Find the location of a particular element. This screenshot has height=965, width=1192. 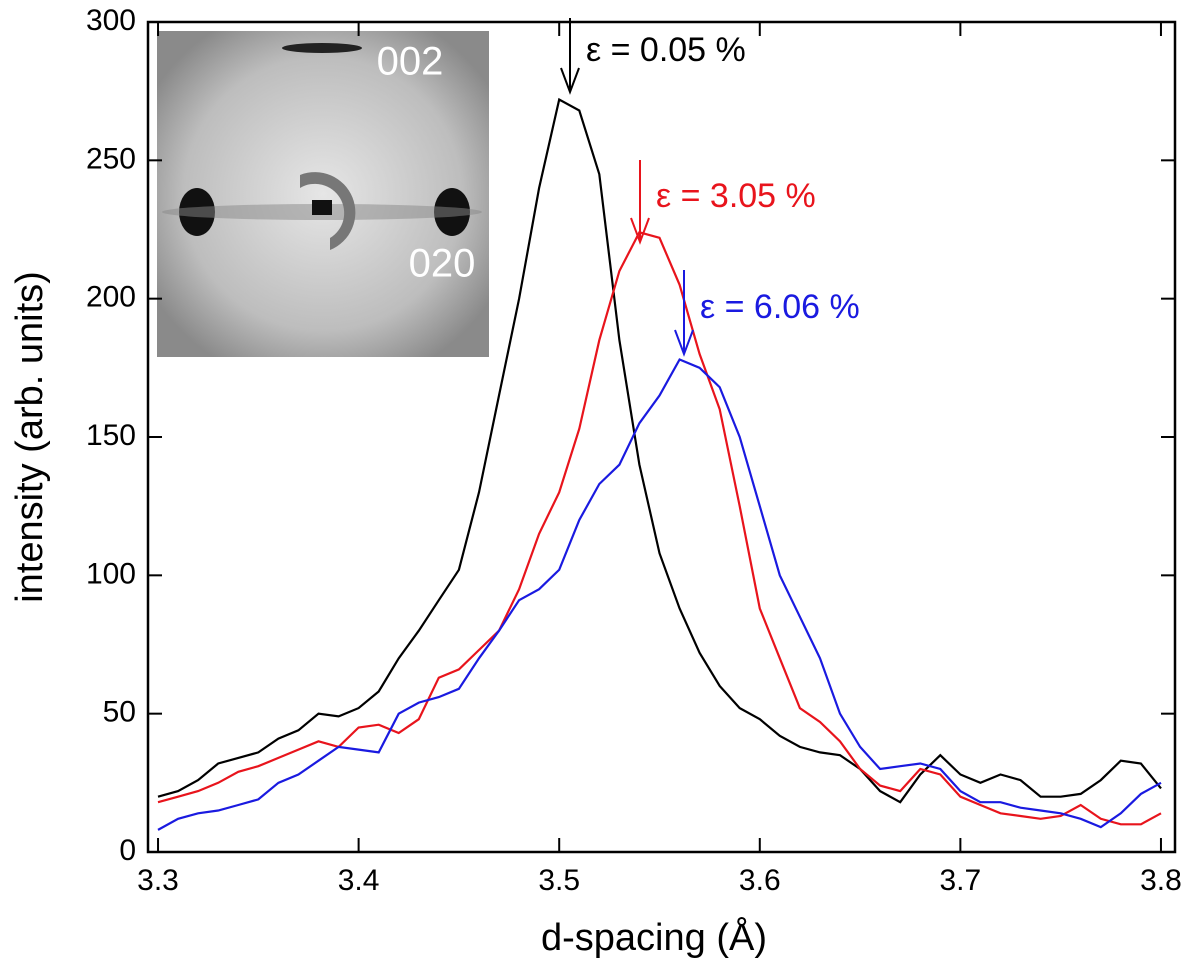

y-tick-label: 150 is located at coordinates (111, 435).